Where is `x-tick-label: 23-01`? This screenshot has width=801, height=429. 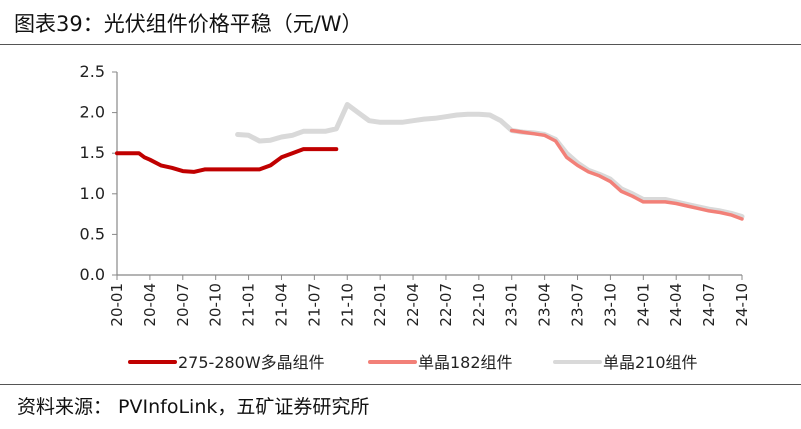
x-tick-label: 23-01 is located at coordinates (512, 305).